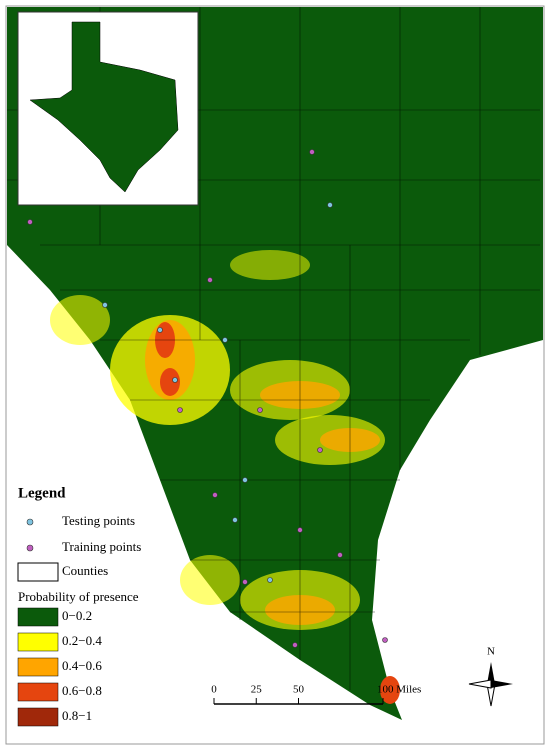 The width and height of the screenshot is (550, 755). What do you see at coordinates (257, 690) in the screenshot?
I see `scale-label: 25` at bounding box center [257, 690].